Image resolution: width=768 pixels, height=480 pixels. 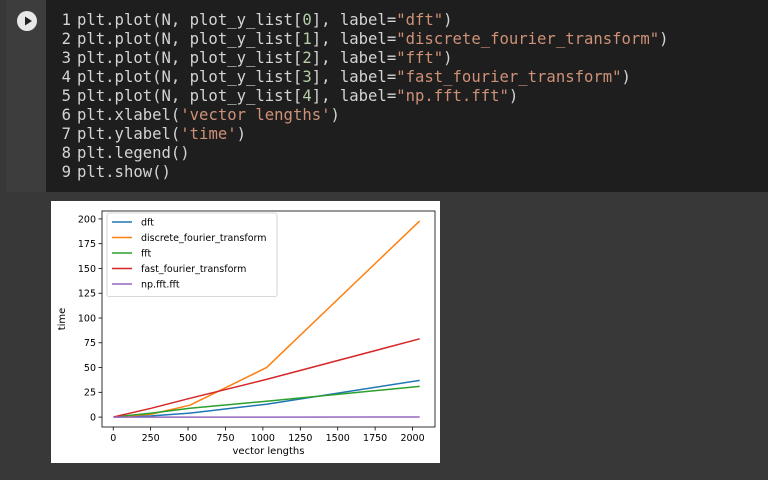 What do you see at coordinates (66, 153) in the screenshot?
I see `line-number: 8` at bounding box center [66, 153].